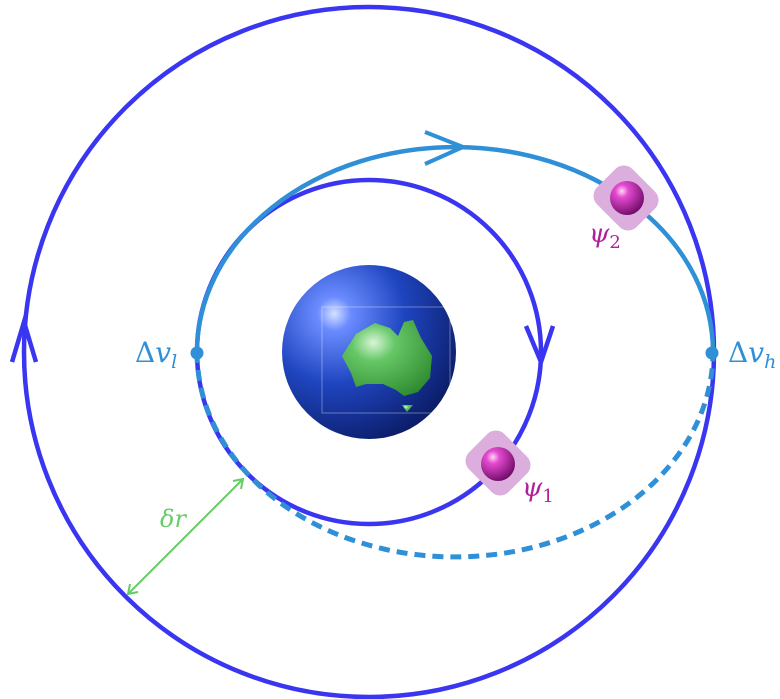 Image resolution: width=780 pixels, height=699 pixels. I want to click on delta-v-high-label: Δvh, so click(752, 354).